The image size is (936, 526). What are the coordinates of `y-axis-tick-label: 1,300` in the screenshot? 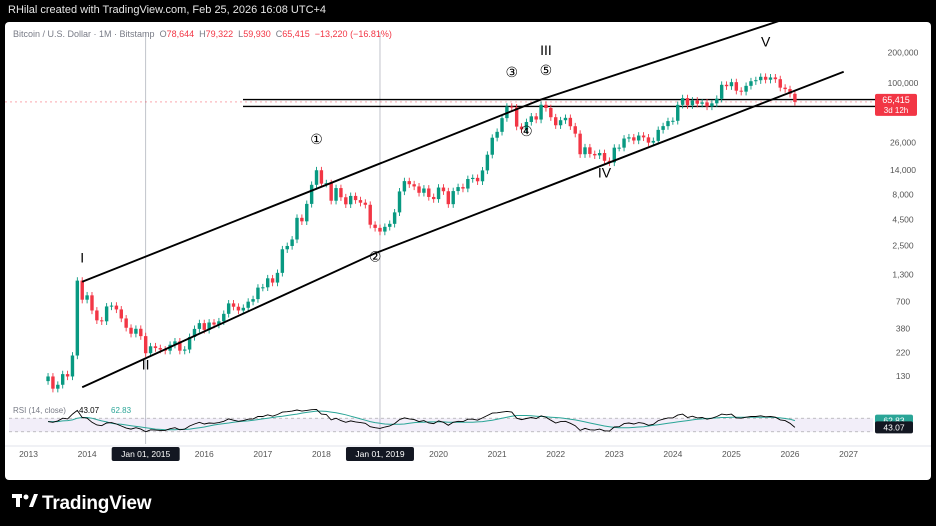 It's located at (903, 274).